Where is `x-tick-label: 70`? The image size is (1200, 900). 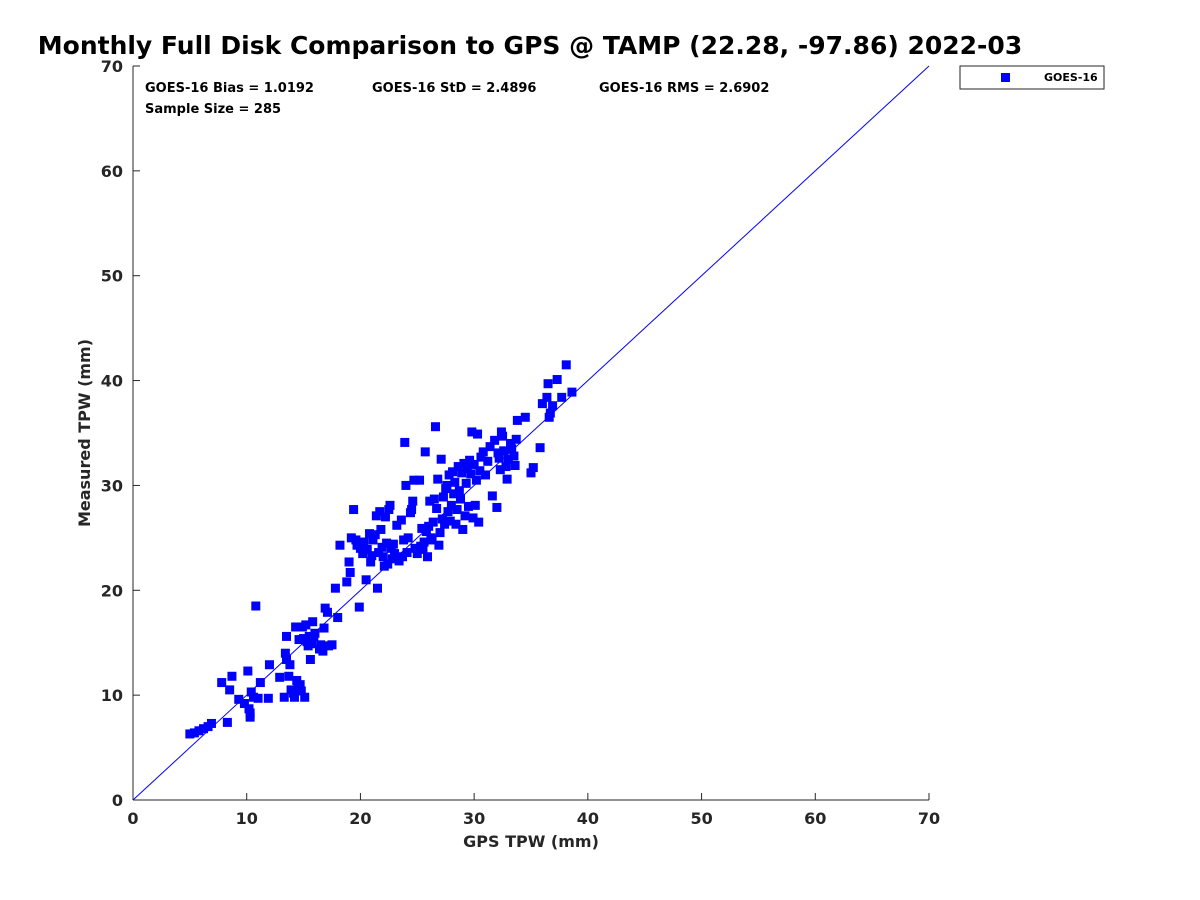
x-tick-label: 70 is located at coordinates (929, 818).